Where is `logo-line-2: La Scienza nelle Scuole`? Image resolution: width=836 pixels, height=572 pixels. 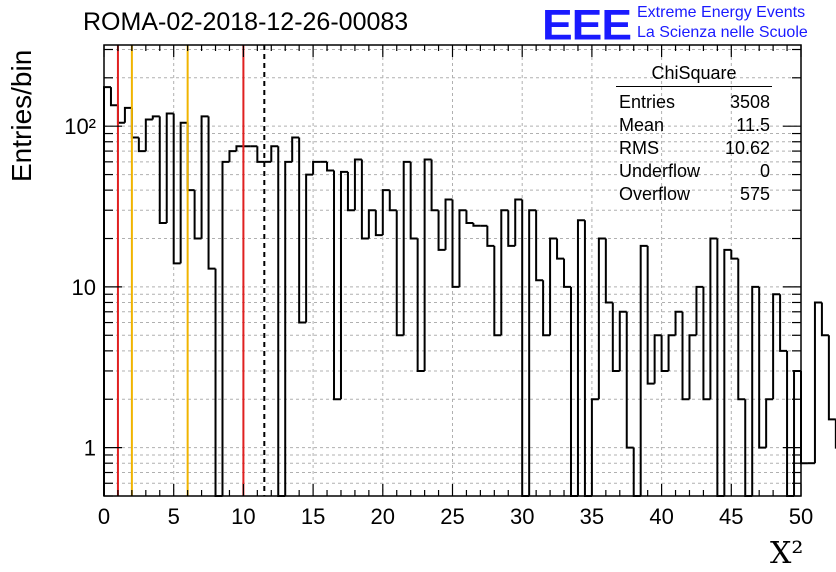
logo-line-2: La Scienza nelle Scuole is located at coordinates (722, 32).